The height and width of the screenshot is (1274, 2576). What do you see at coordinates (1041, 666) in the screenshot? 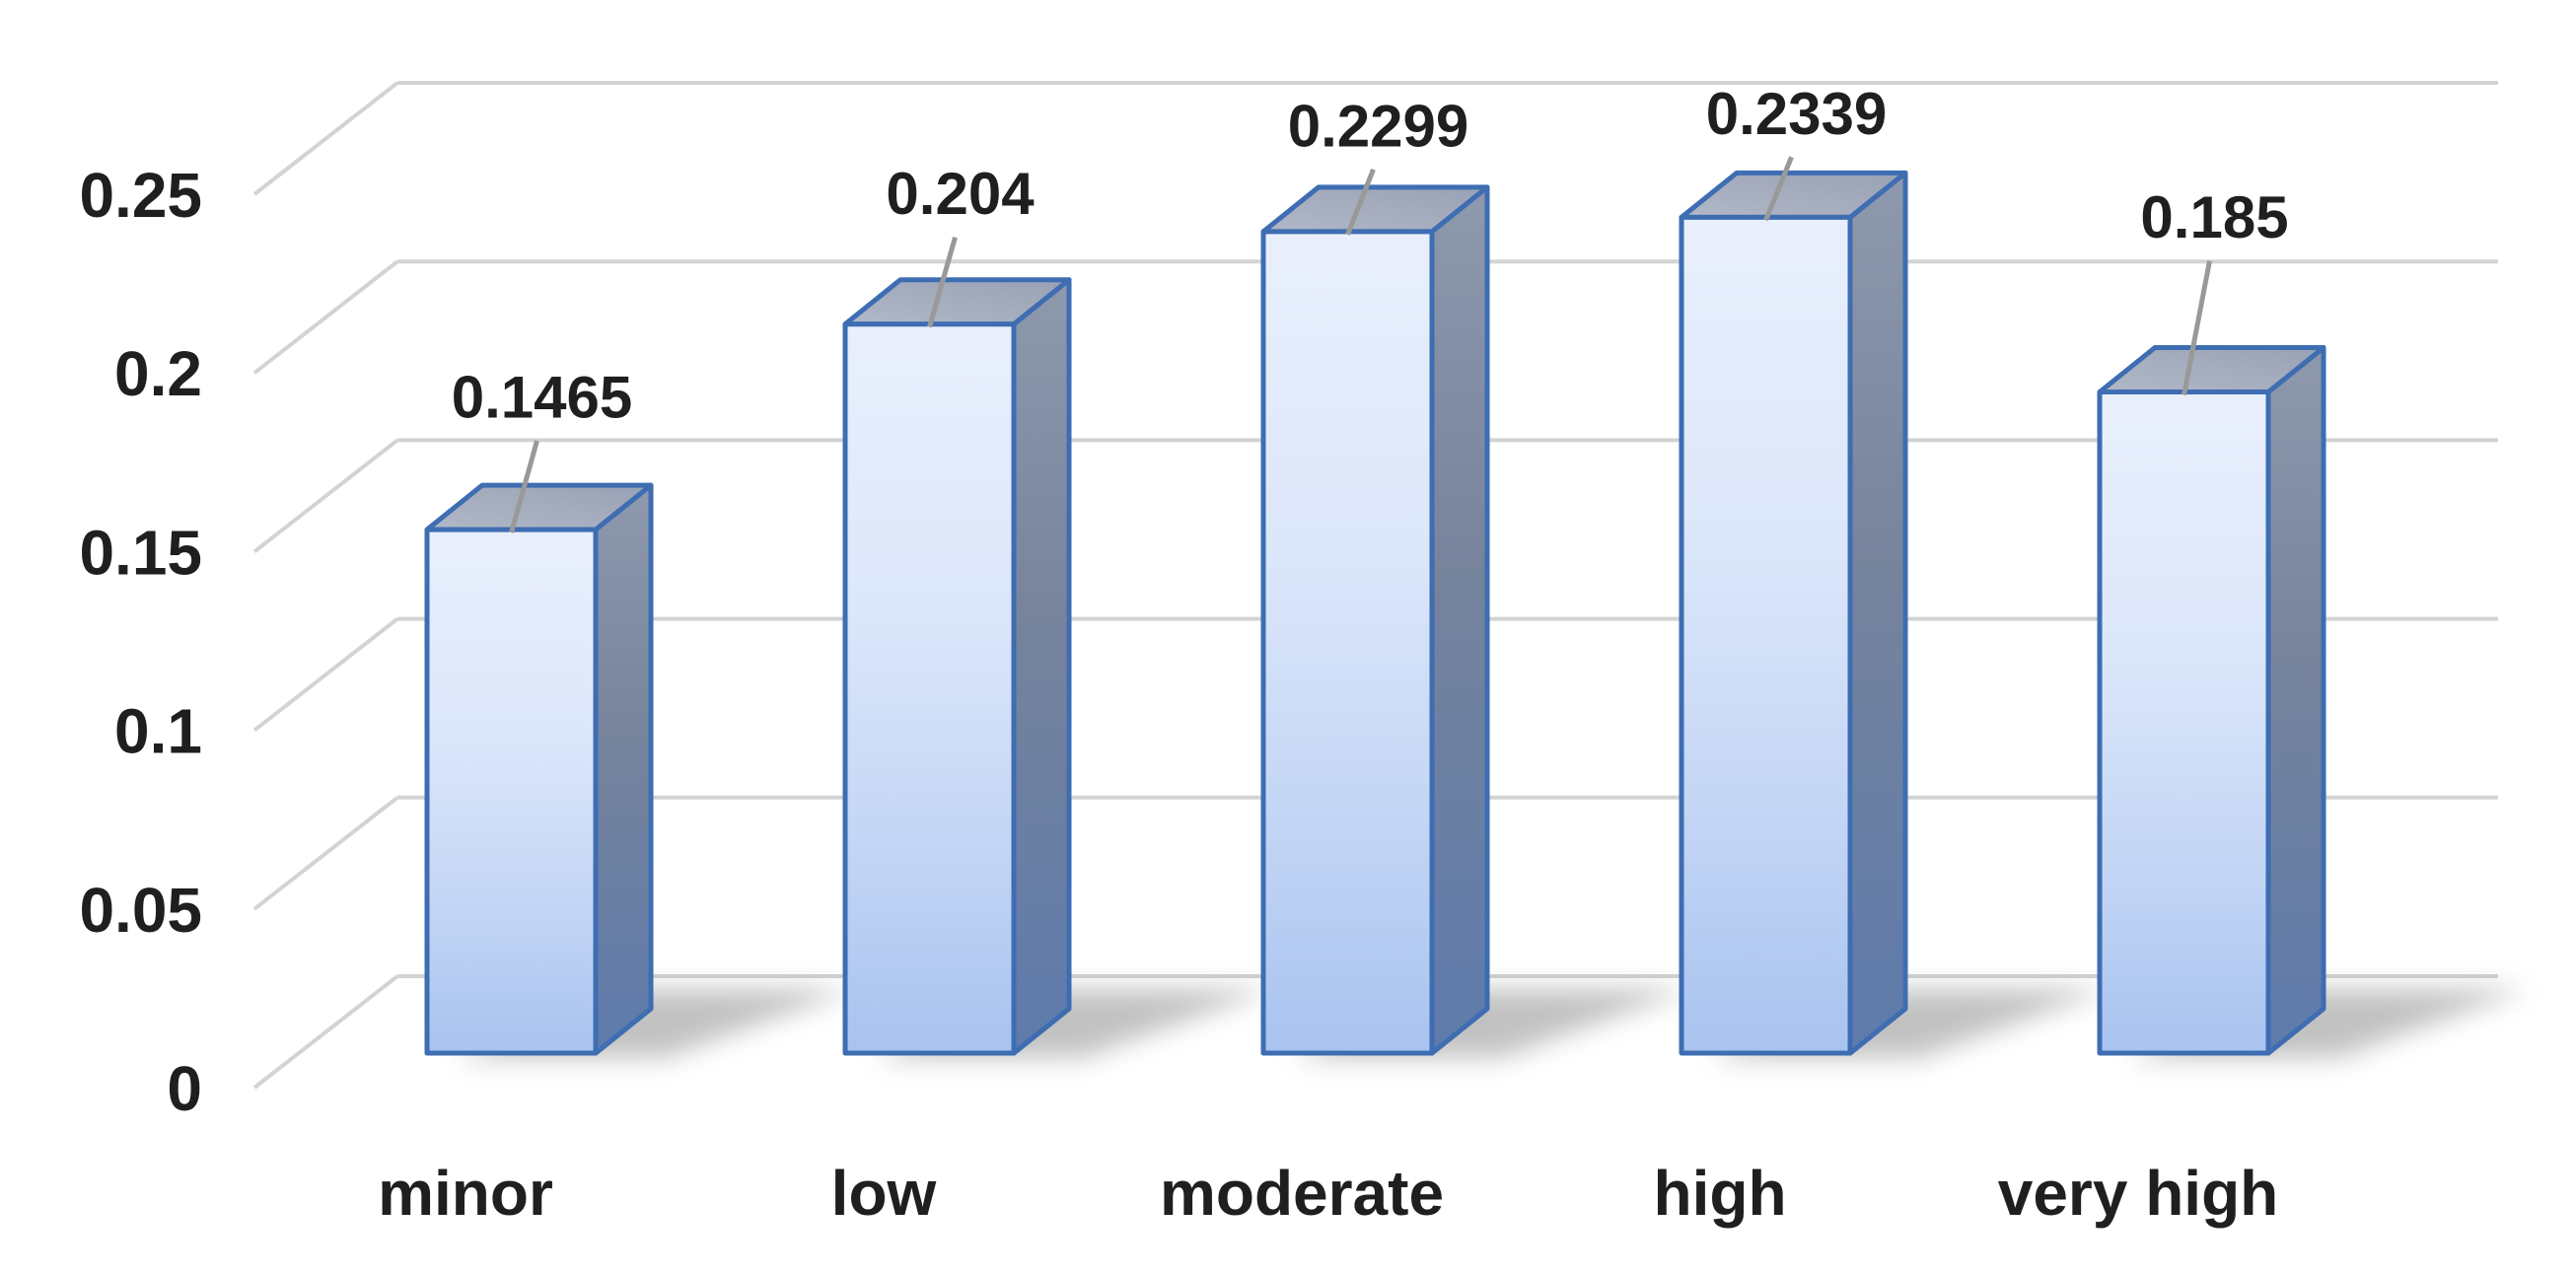
I see `bar-side-low` at bounding box center [1041, 666].